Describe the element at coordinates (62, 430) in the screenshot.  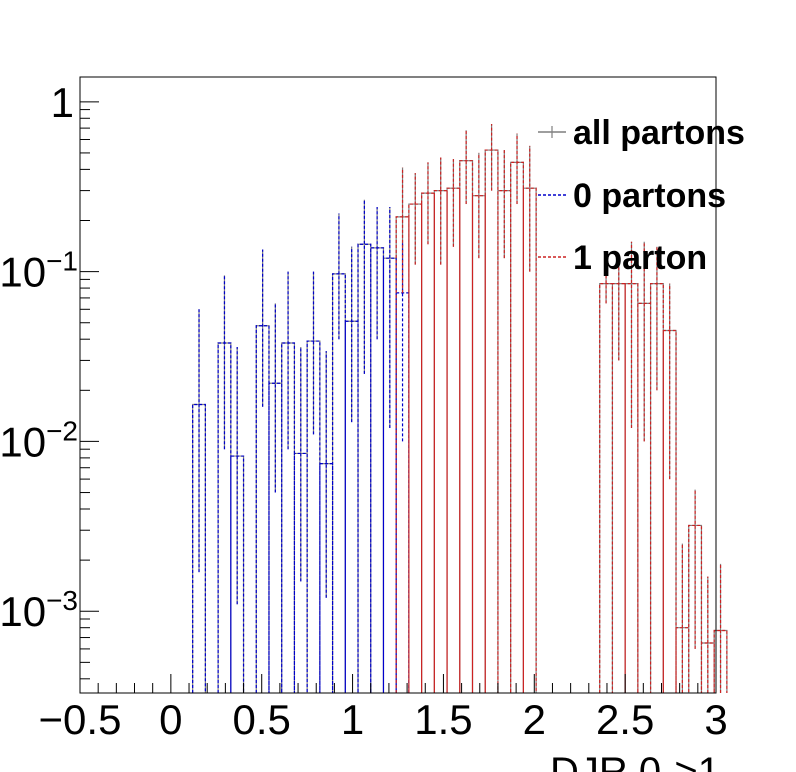
I see `y-tick-exponent: −2` at that location.